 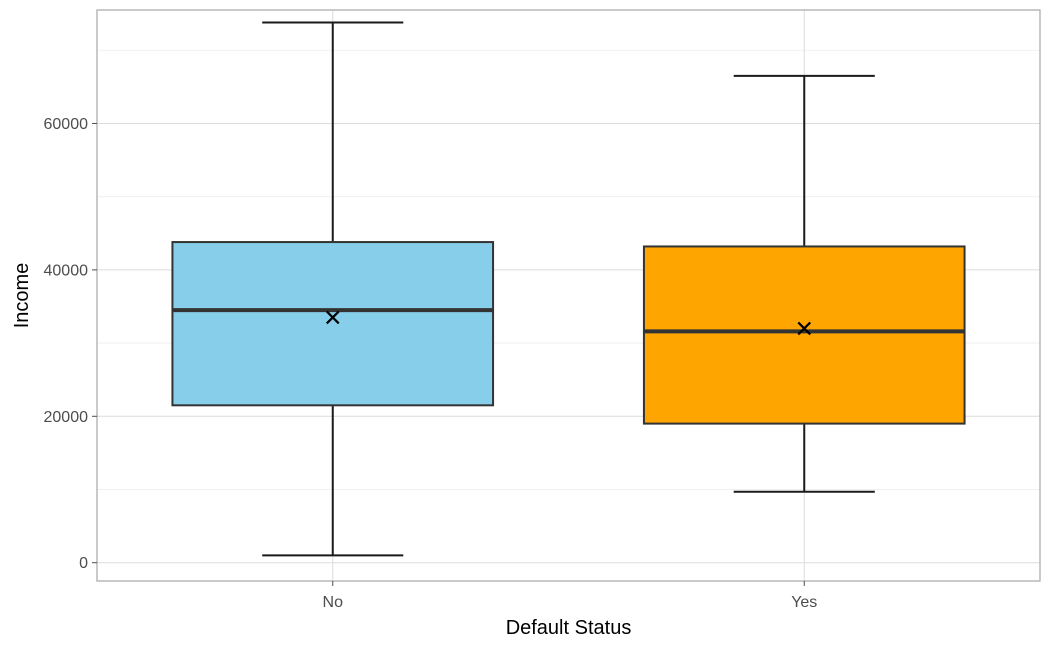 I want to click on x-axis-title: Default Status, so click(x=569, y=628).